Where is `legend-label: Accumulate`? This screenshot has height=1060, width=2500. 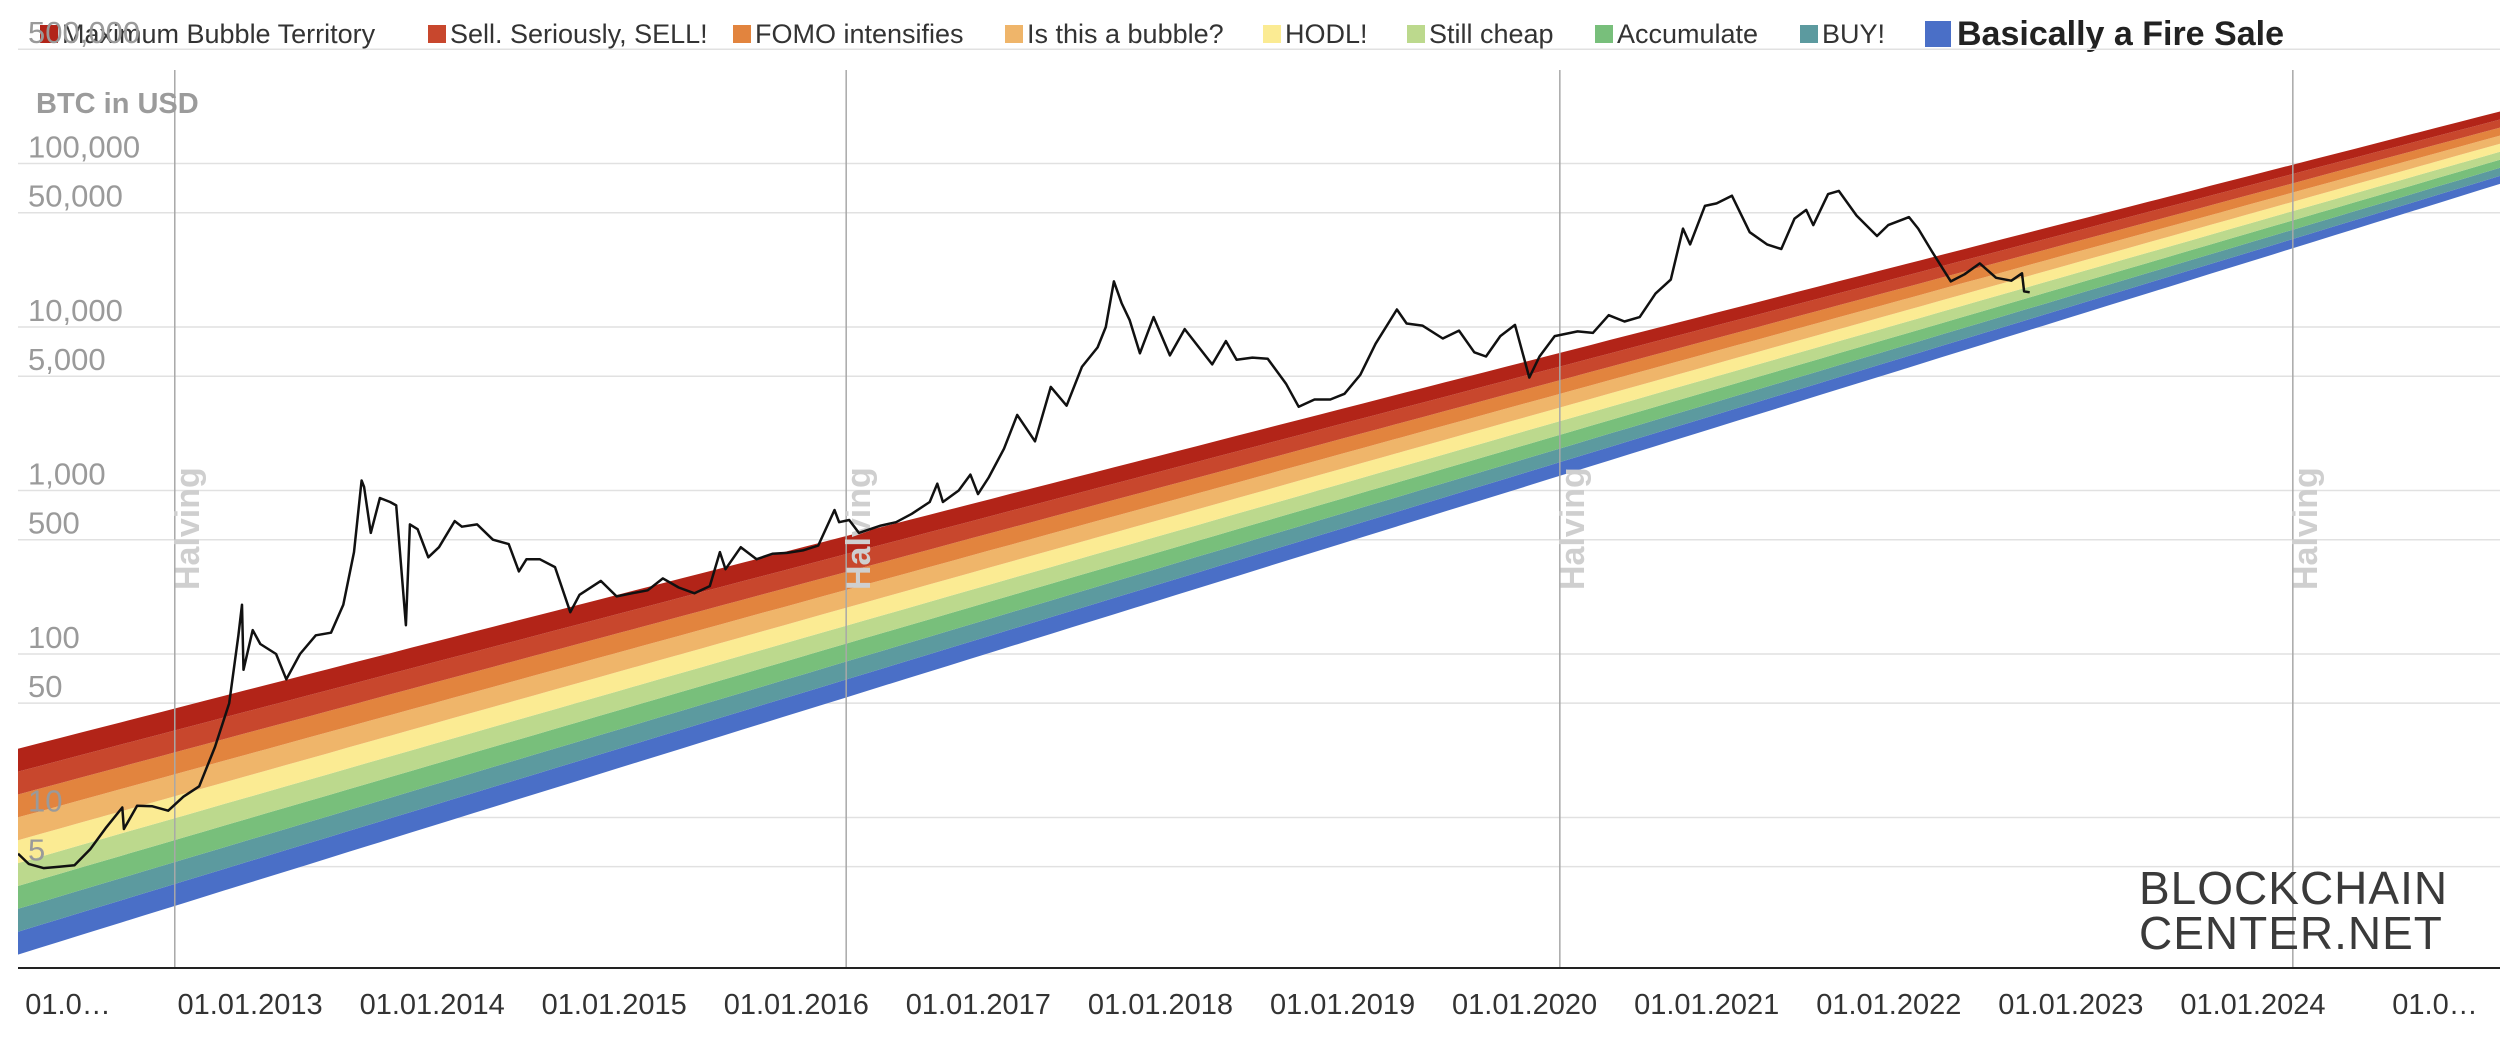 legend-label: Accumulate is located at coordinates (1688, 33).